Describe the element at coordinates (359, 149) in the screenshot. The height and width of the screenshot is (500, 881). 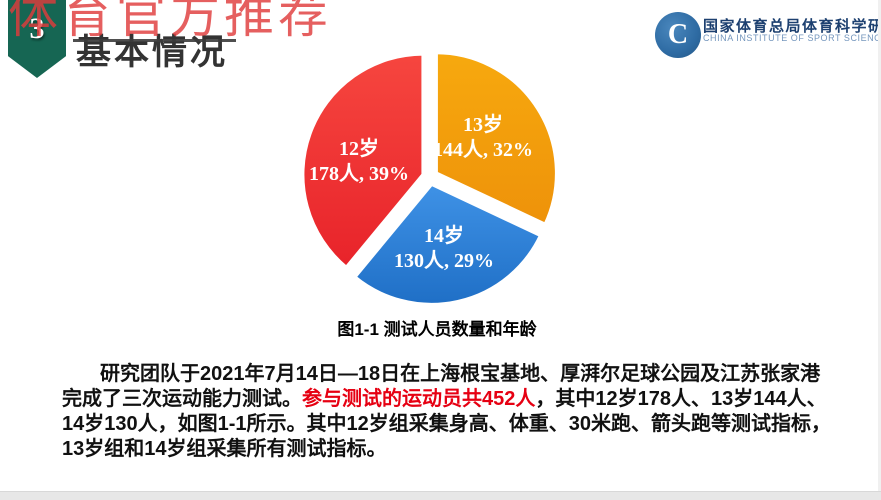
I see `pie-label-age: 12岁` at that location.